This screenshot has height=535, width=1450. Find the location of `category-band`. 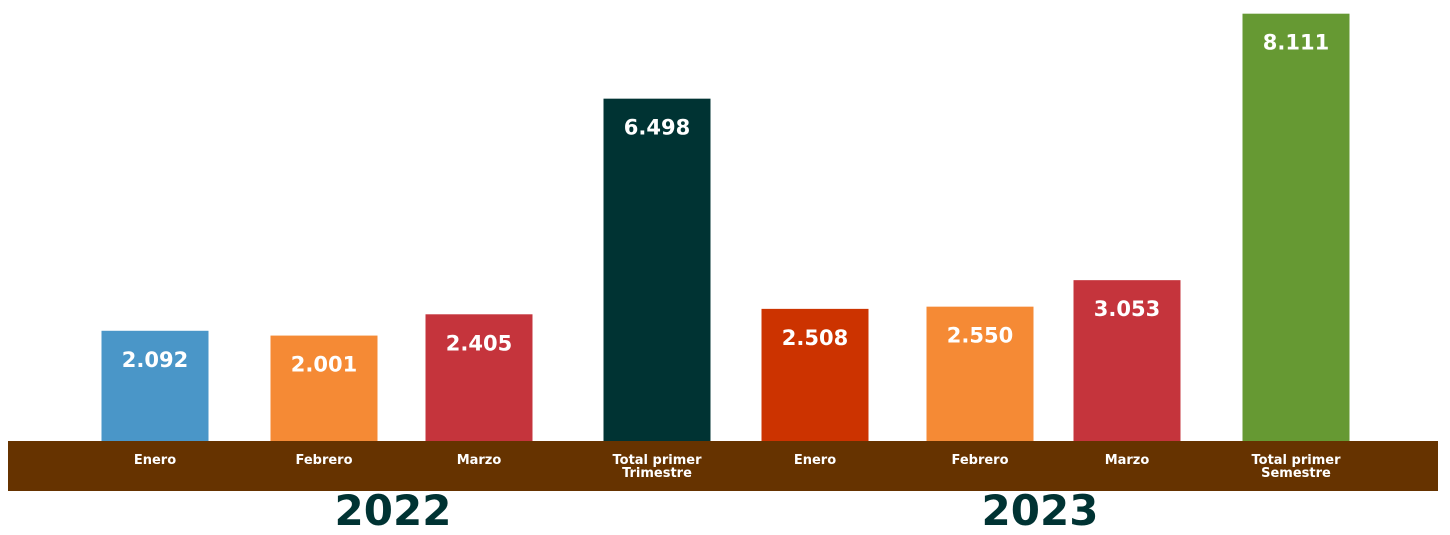

category-band is located at coordinates (723, 466).